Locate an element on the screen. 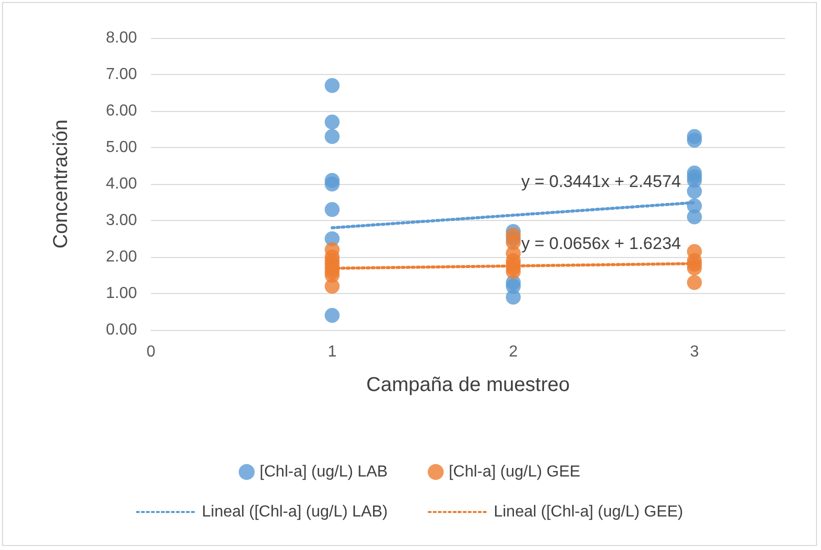 This screenshot has width=821, height=550. y-tick-label: 8.00 is located at coordinates (122, 38).